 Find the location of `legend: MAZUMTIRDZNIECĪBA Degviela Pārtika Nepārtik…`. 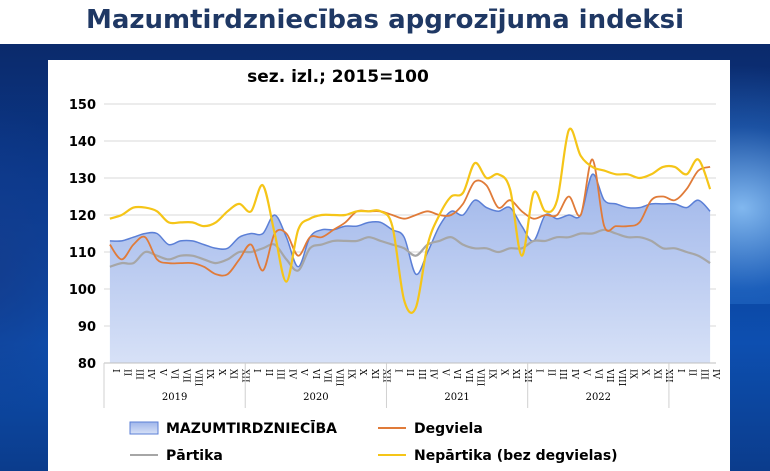

legend: MAZUMTIRDZNIECĪBA Degviela Pārtika Nepārtik… is located at coordinates (373, 441).